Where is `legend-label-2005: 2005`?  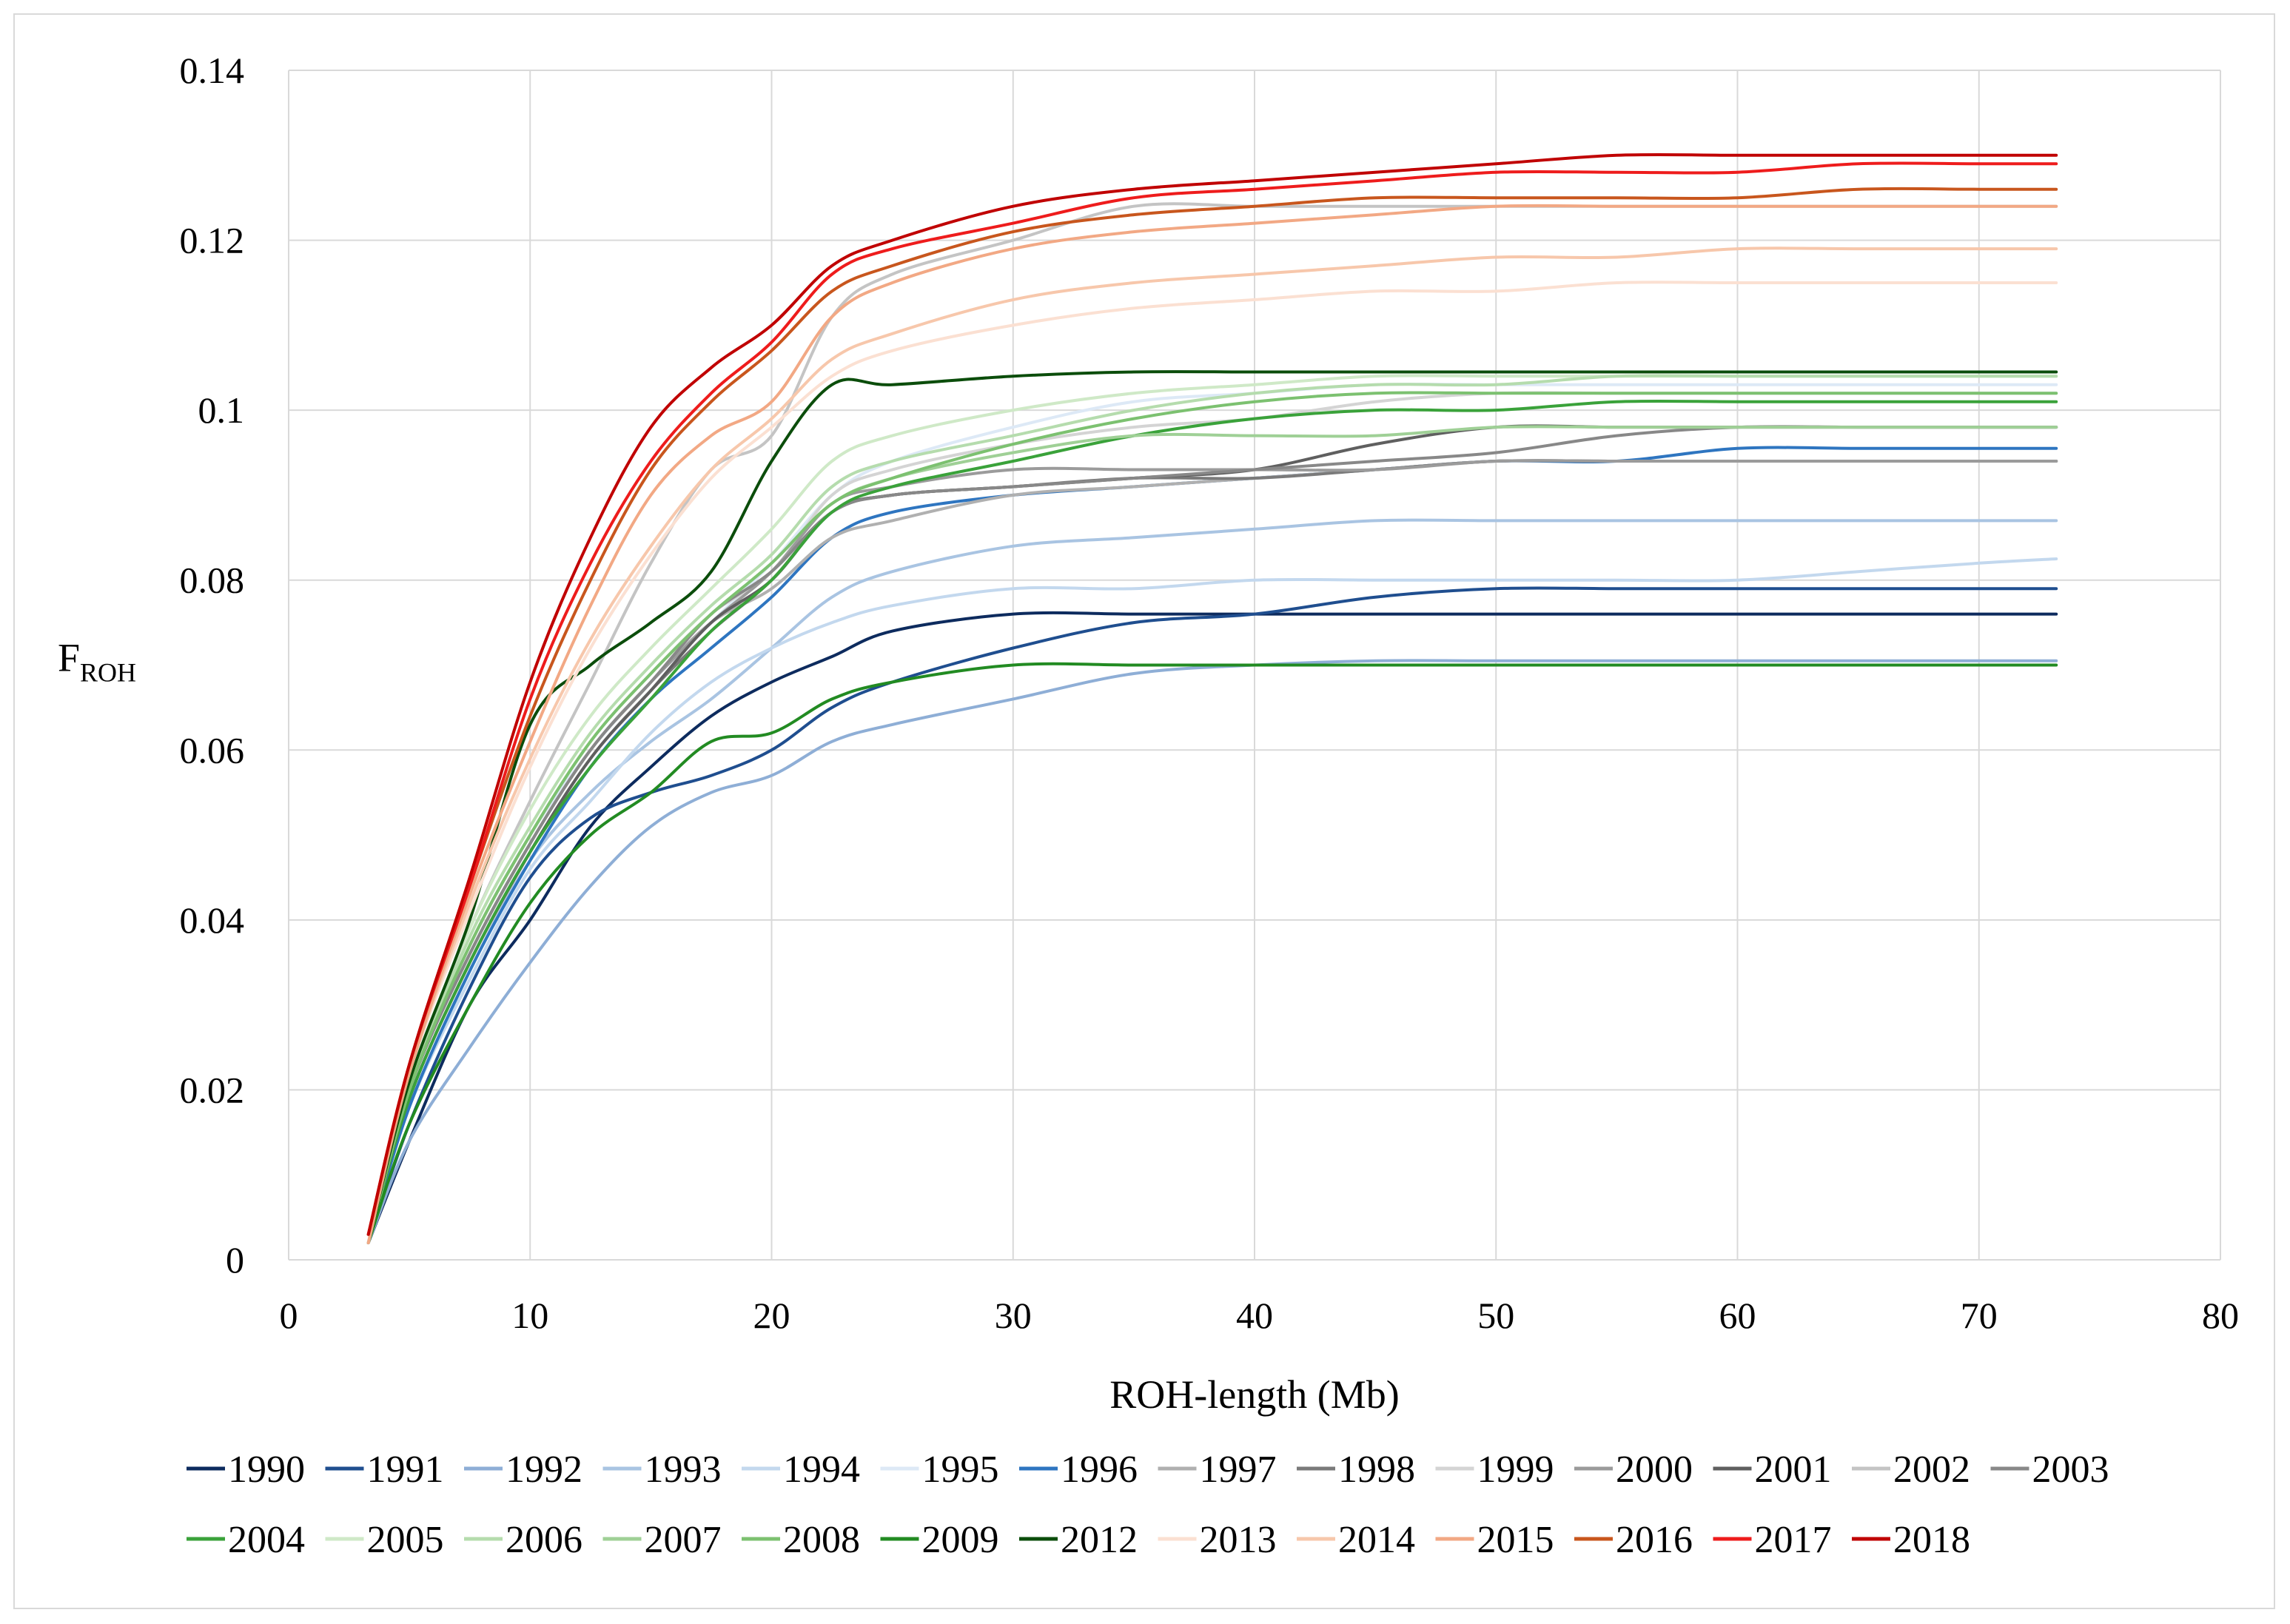
legend-label-2005: 2005 is located at coordinates (405, 1540).